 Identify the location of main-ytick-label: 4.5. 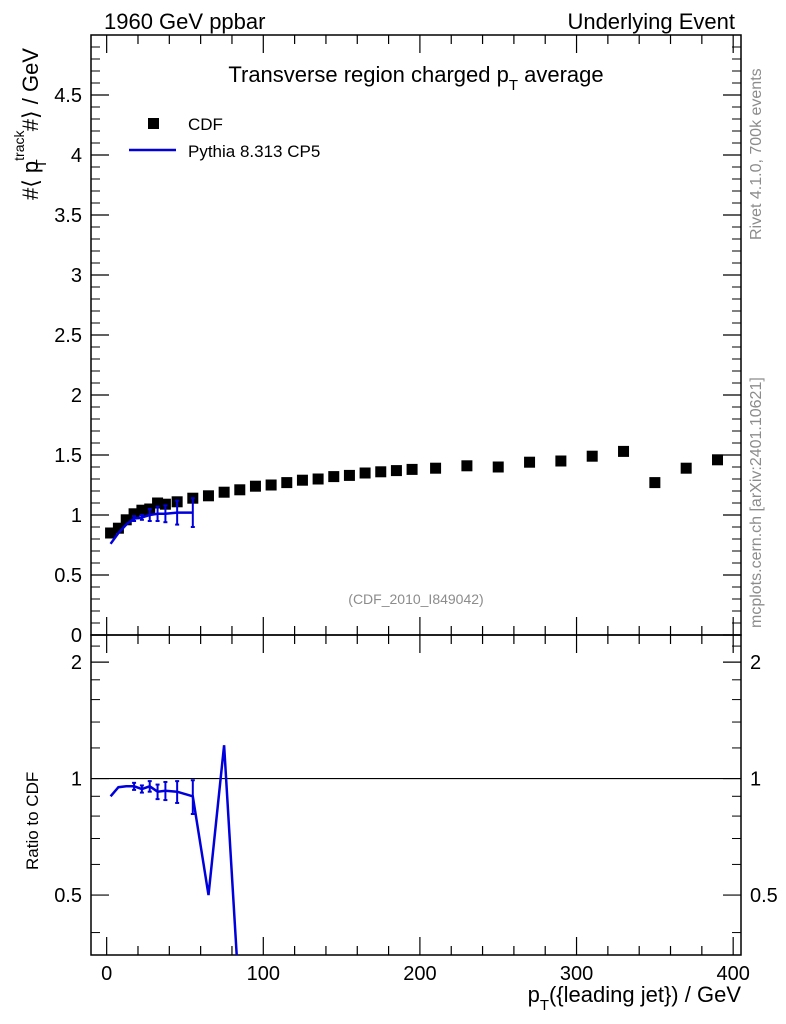
(68, 96).